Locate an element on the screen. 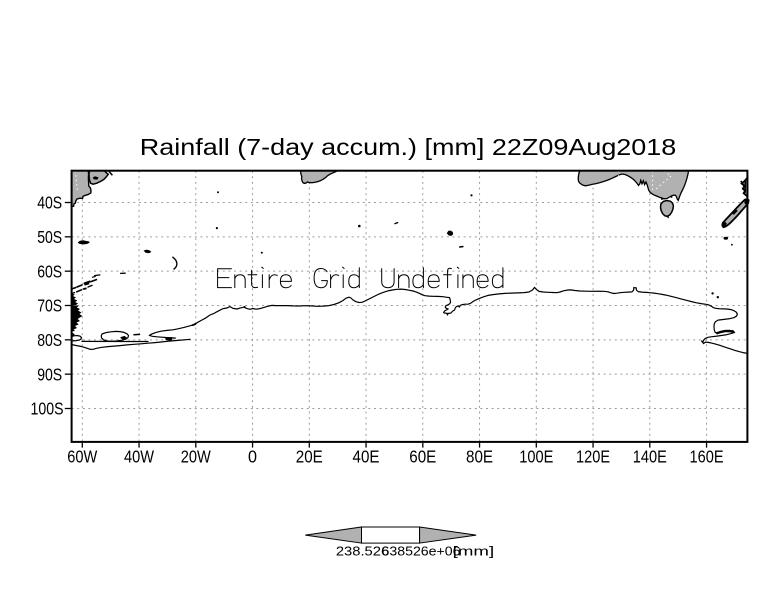 This screenshot has width=784, height=612. svg-text: 80S is located at coordinates (49, 340).